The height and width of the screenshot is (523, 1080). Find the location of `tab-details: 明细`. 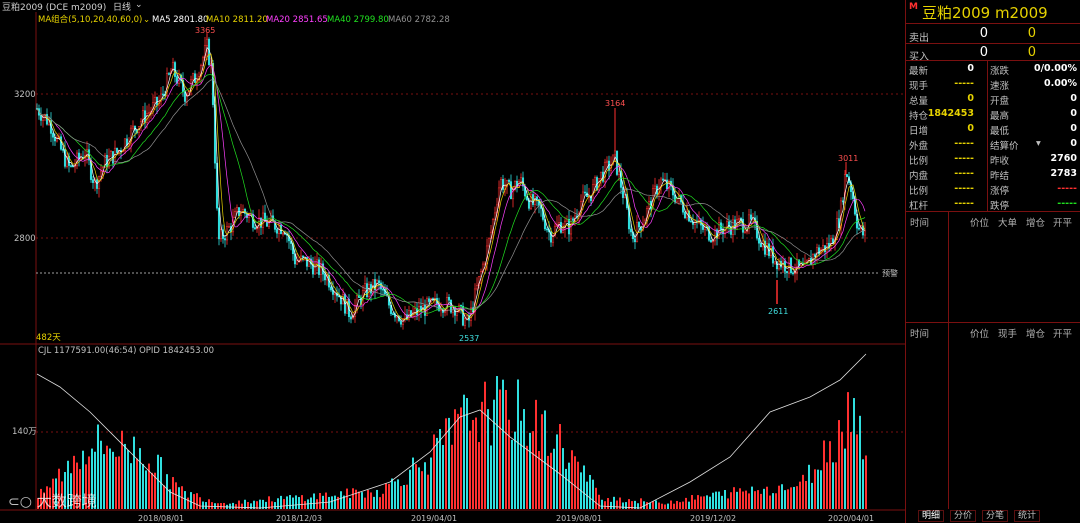

tab-details: 明细 is located at coordinates (931, 516).